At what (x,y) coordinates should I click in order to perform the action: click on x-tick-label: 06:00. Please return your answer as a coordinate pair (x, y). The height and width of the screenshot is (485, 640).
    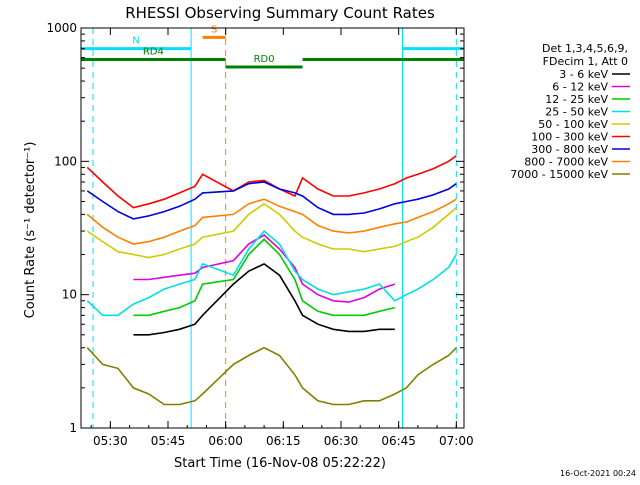
    Looking at the image, I should click on (225, 441).